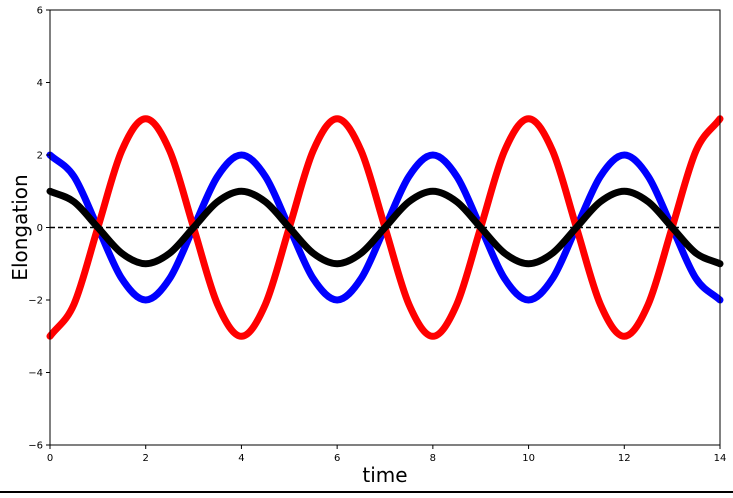 The image size is (733, 498). I want to click on y-tick-label: 4, so click(40, 83).